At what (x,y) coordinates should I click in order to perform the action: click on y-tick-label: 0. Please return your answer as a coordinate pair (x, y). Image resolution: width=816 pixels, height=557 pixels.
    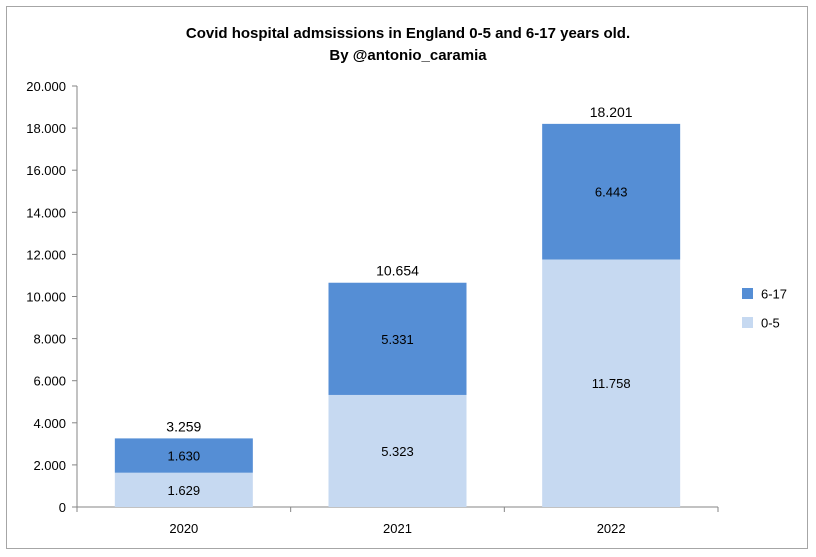
    Looking at the image, I should click on (62, 507).